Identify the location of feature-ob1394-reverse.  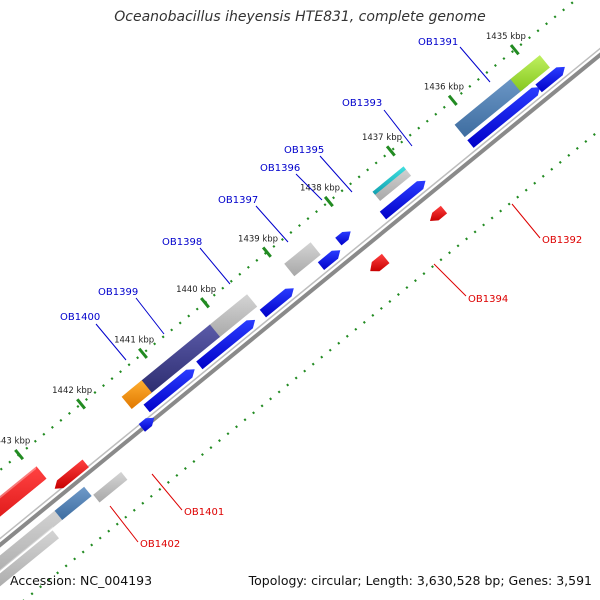
(380, 262).